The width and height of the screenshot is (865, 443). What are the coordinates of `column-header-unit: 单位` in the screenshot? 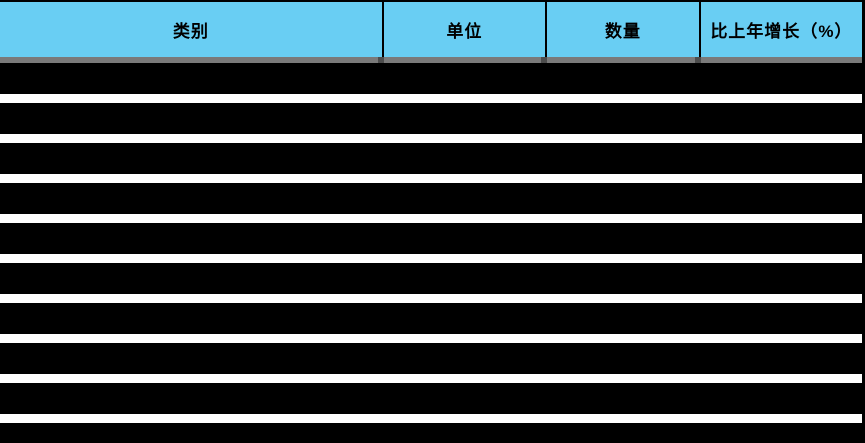 It's located at (463, 29).